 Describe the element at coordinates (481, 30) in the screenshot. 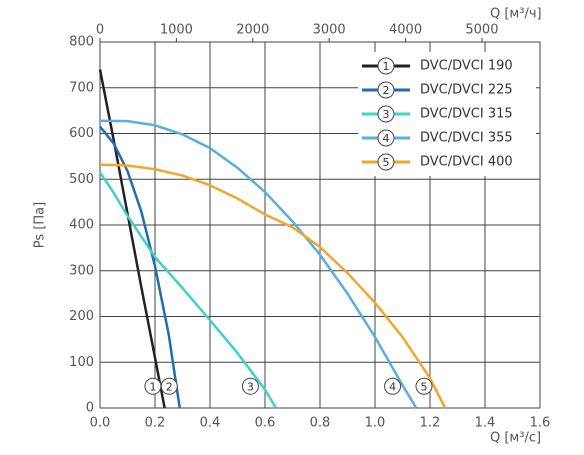

I see `x2-tick-label: 5000` at that location.